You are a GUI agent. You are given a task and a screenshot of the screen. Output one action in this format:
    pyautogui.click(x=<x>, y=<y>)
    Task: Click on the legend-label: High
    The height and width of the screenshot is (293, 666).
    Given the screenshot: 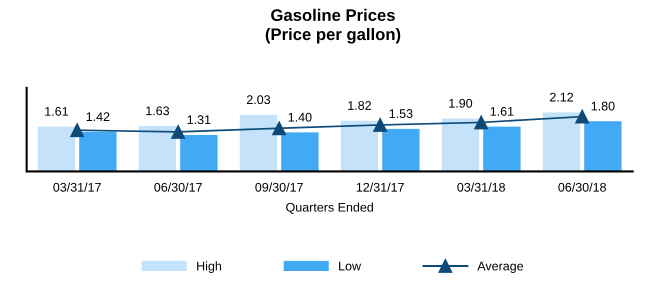 What is the action you would take?
    pyautogui.click(x=209, y=267)
    